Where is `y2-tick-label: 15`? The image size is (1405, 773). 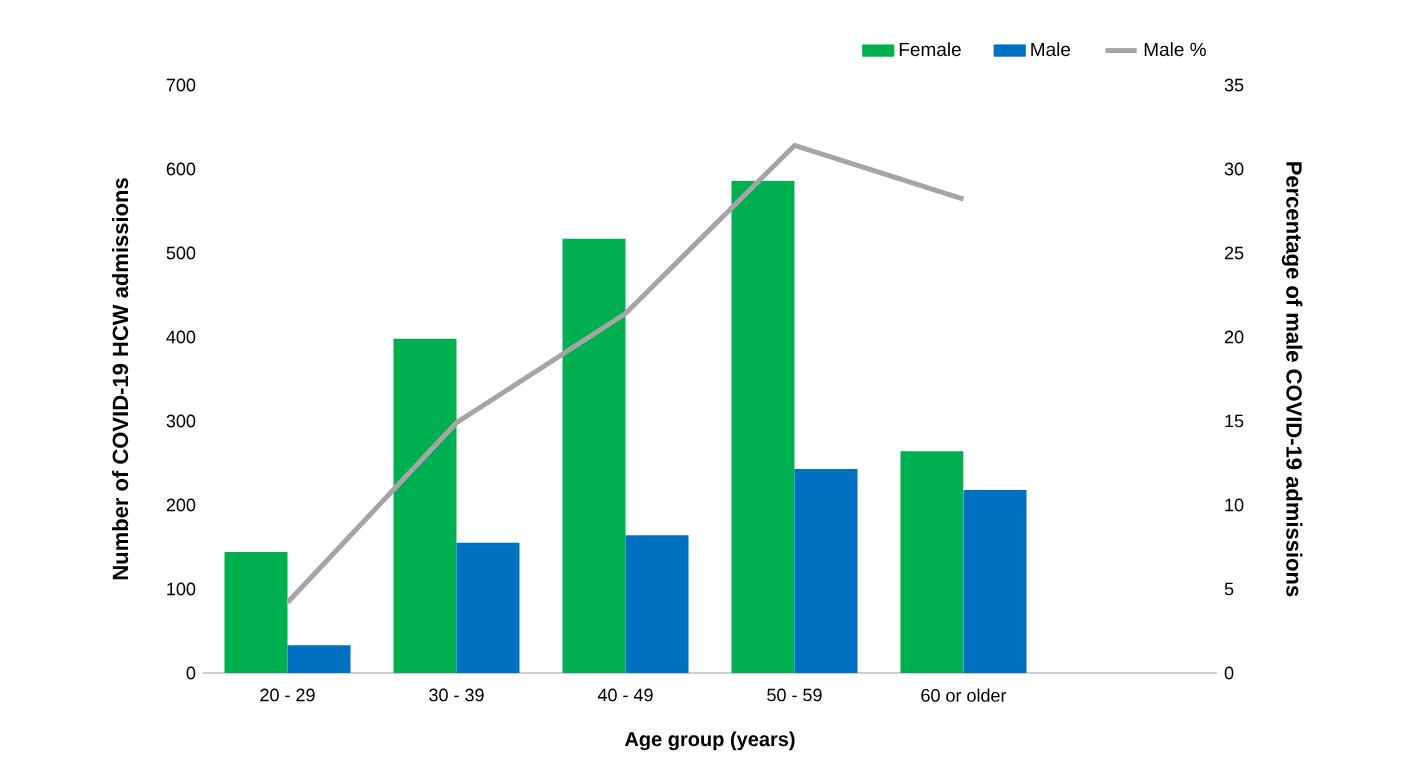
y2-tick-label: 15 is located at coordinates (1234, 421).